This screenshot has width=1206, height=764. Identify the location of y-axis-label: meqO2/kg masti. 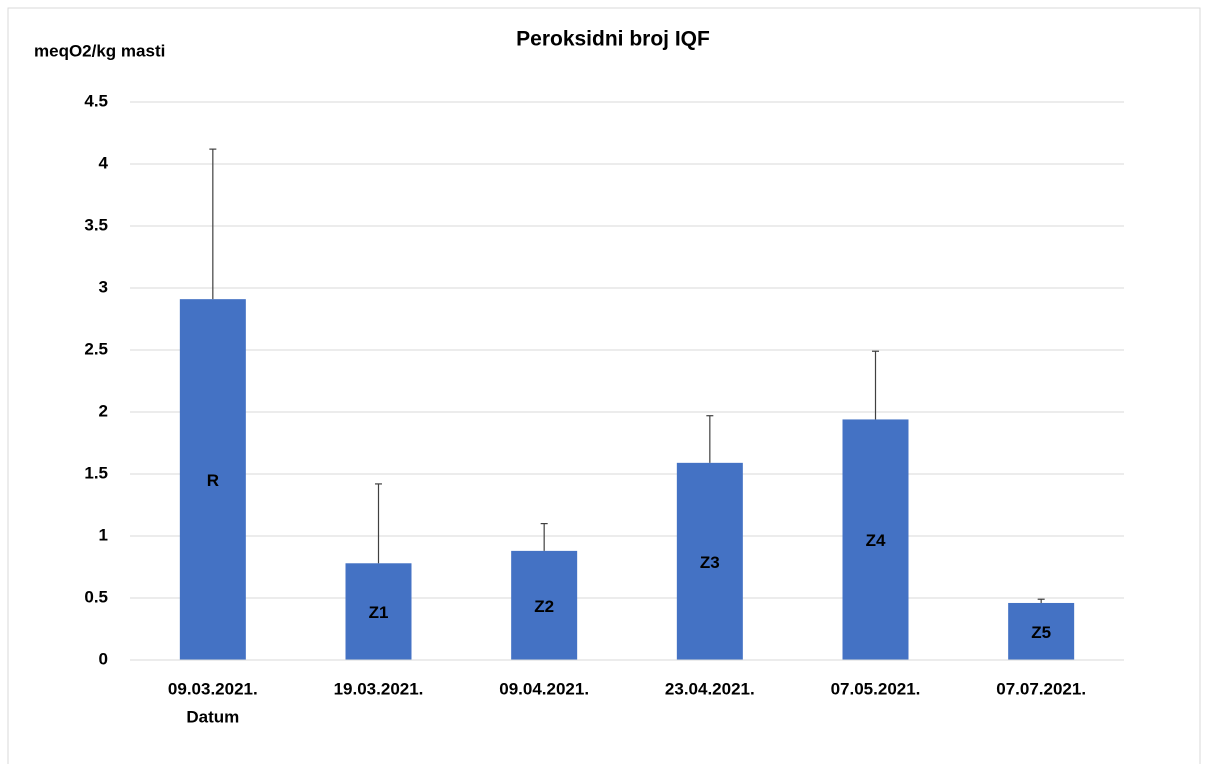
(99, 50).